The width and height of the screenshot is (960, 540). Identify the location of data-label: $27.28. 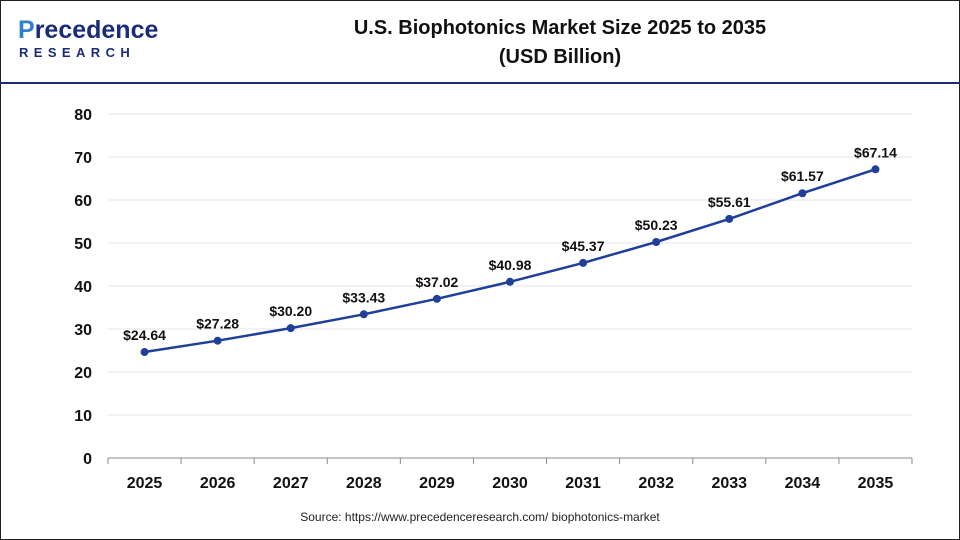
(217, 324).